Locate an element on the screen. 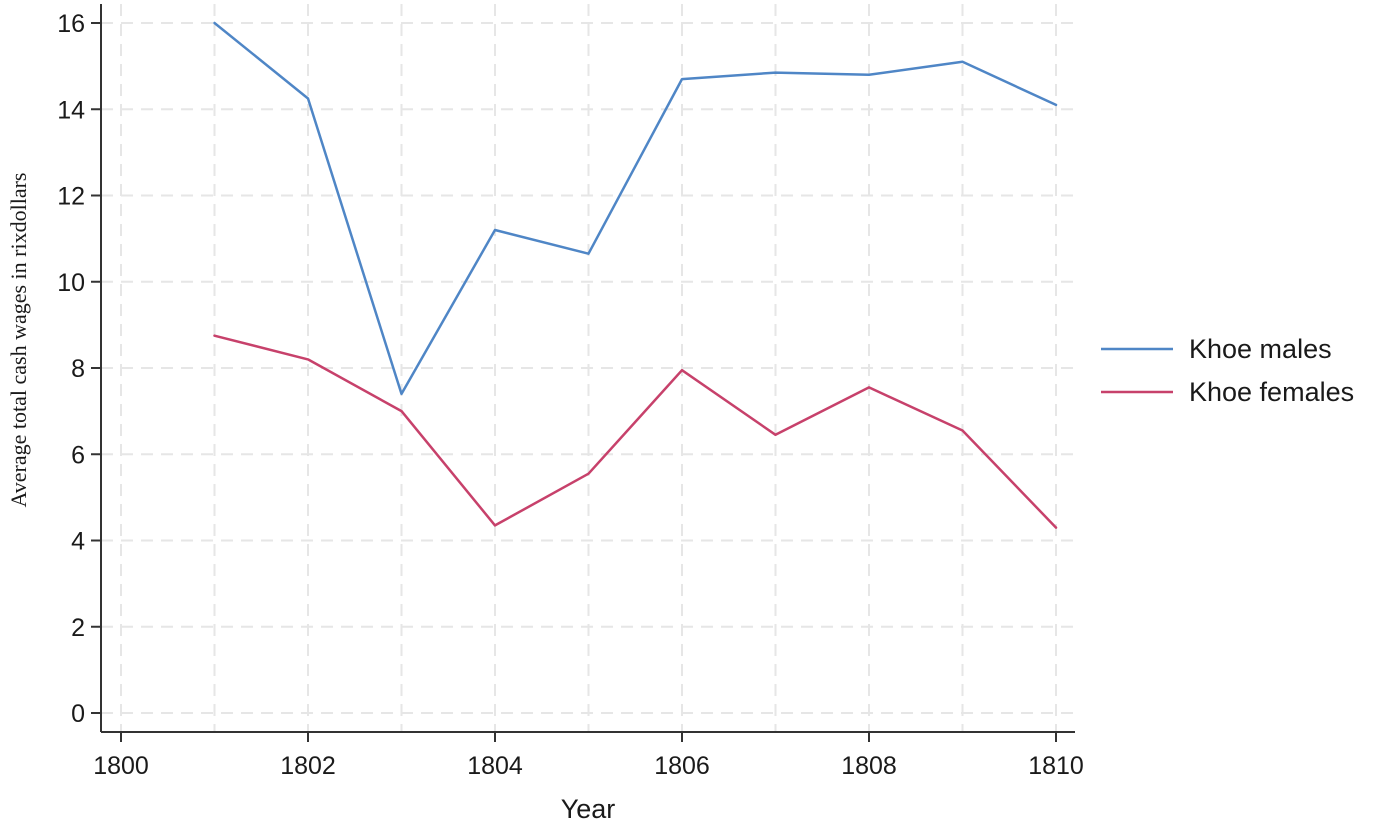  y-tick-label: 10 is located at coordinates (71, 283).